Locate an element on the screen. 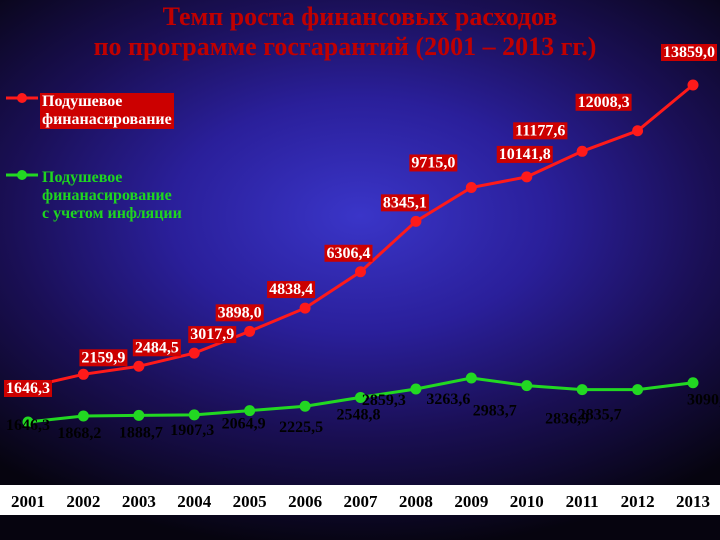 The image size is (720, 540). series-red-value-label-bg-2007 is located at coordinates (348, 253).